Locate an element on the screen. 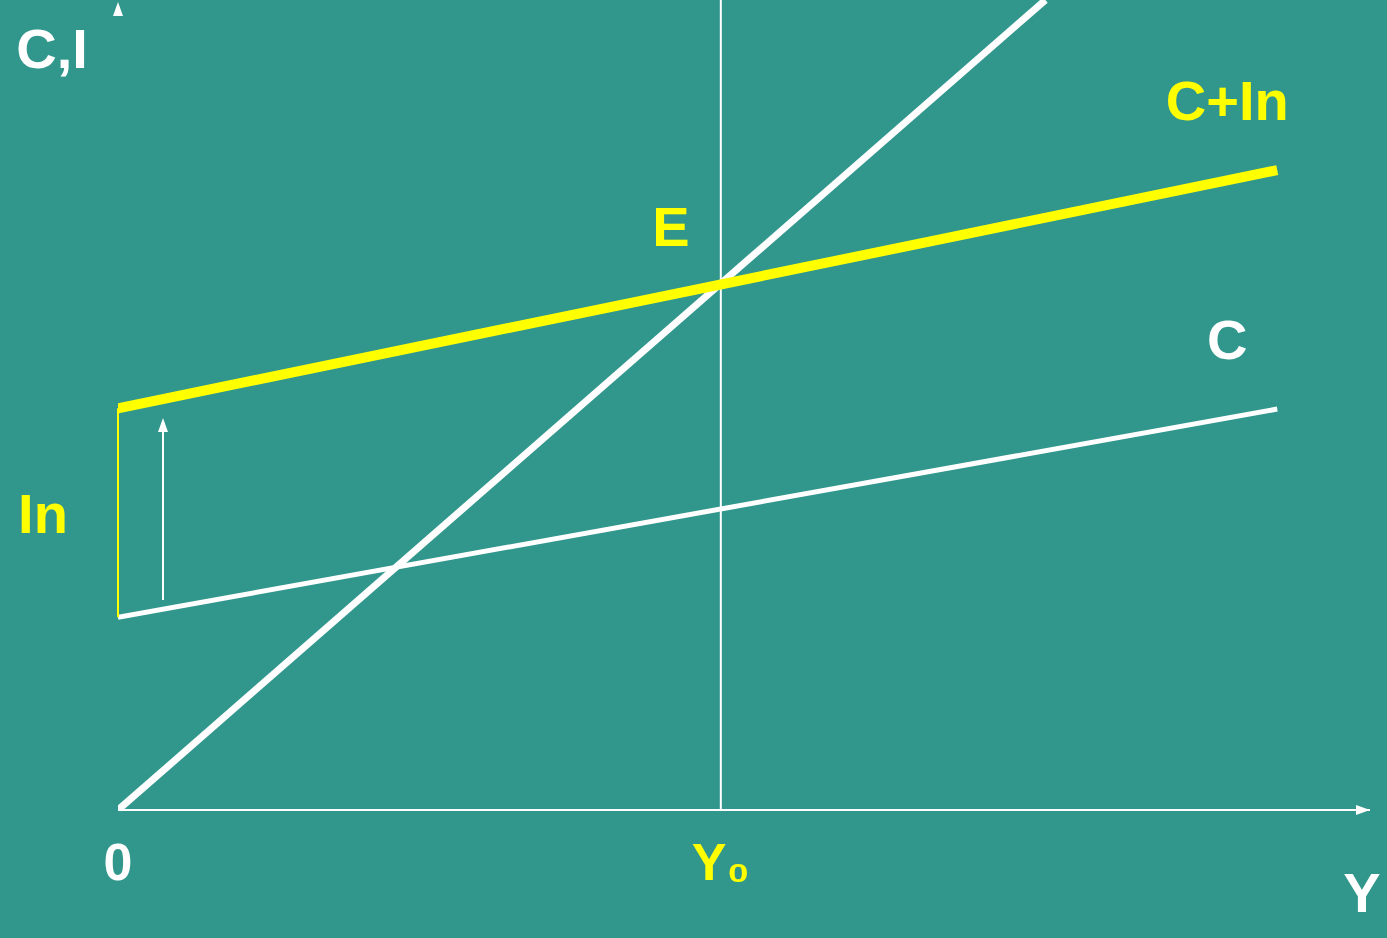 This screenshot has height=938, width=1387. x-tick-label: Y₀ is located at coordinates (720, 862).